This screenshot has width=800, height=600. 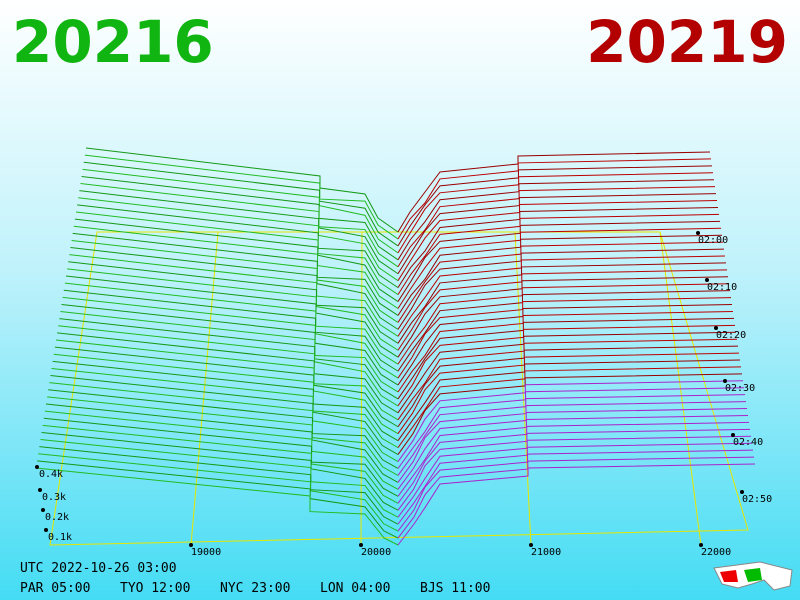 I want to click on price-tick-label: 19000, so click(x=206, y=552).